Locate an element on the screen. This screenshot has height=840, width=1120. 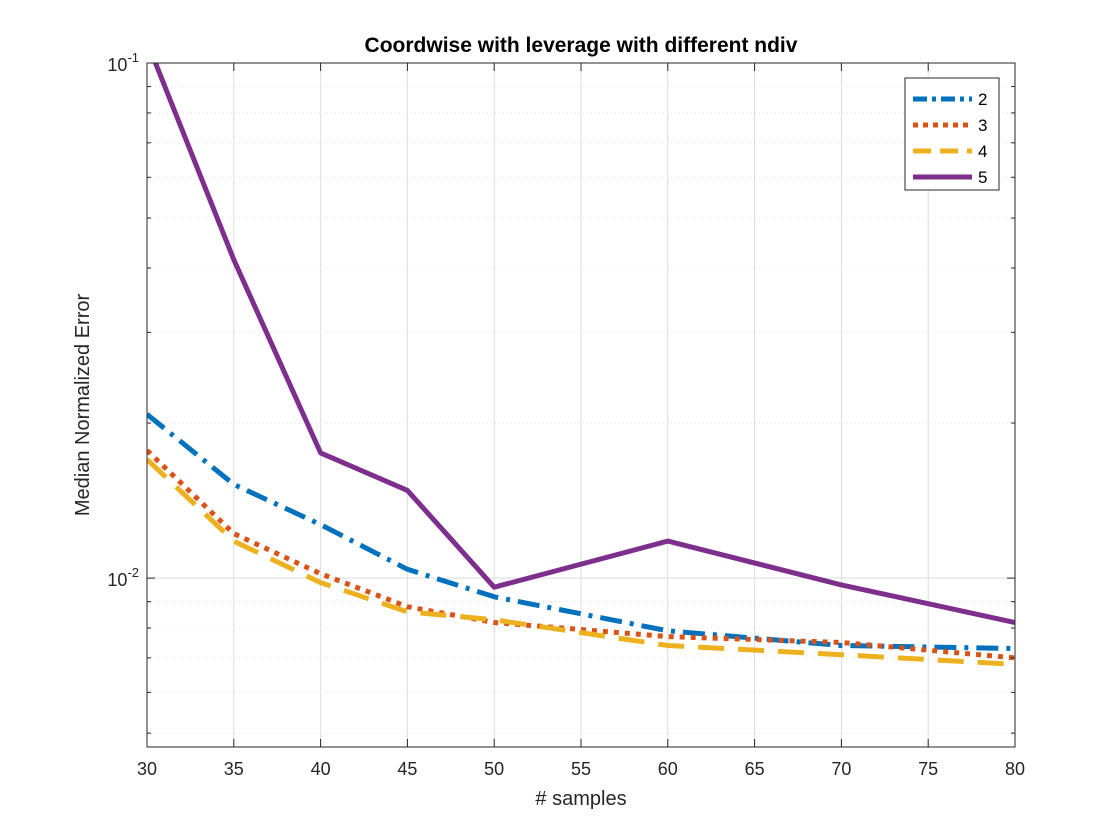
x-tick-label: 70 is located at coordinates (841, 769).